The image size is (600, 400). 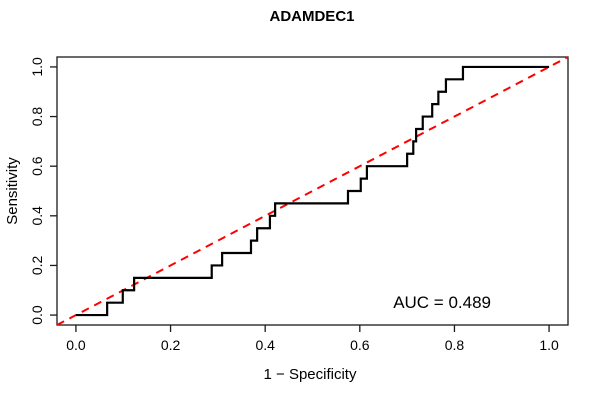 I want to click on chart-title: ADAMDEC1, so click(x=311, y=16).